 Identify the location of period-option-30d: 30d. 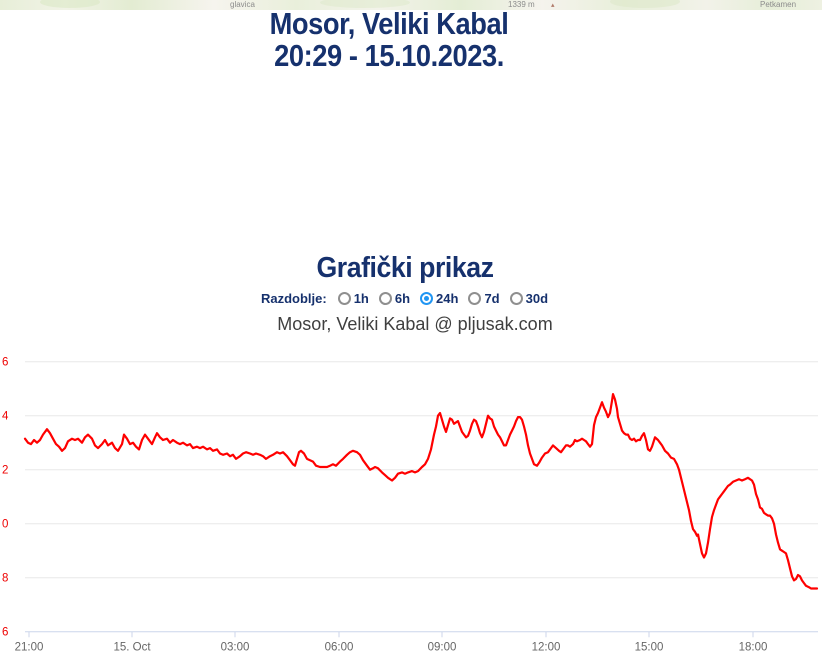
(529, 298).